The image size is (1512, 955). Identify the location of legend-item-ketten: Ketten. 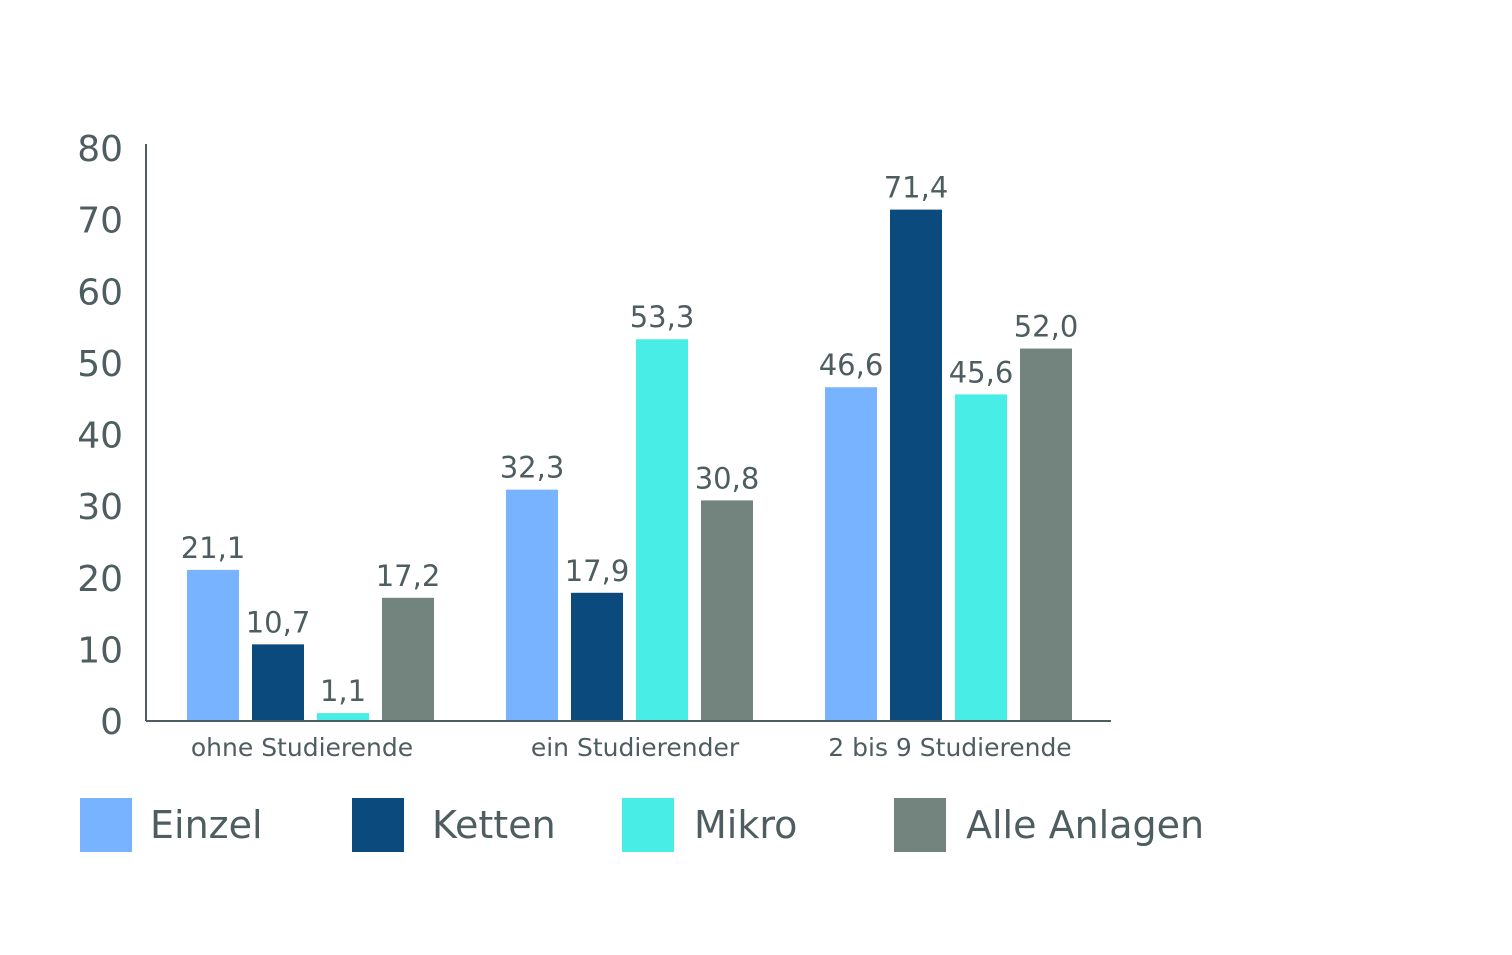
(454, 825).